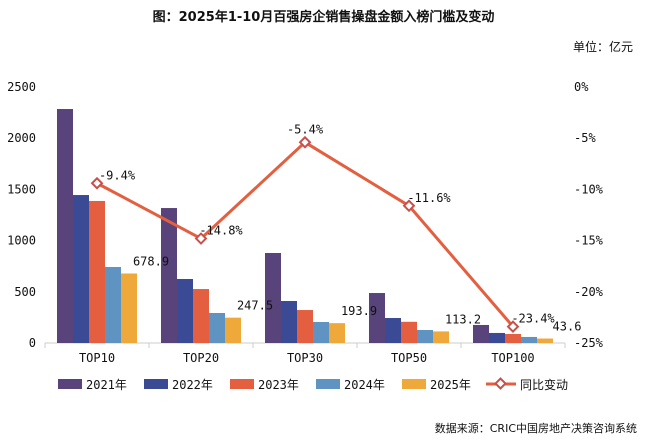 The width and height of the screenshot is (647, 442). I want to click on source-note: 数据来源：CRIC中国房地产决策咨询系统, so click(535, 428).